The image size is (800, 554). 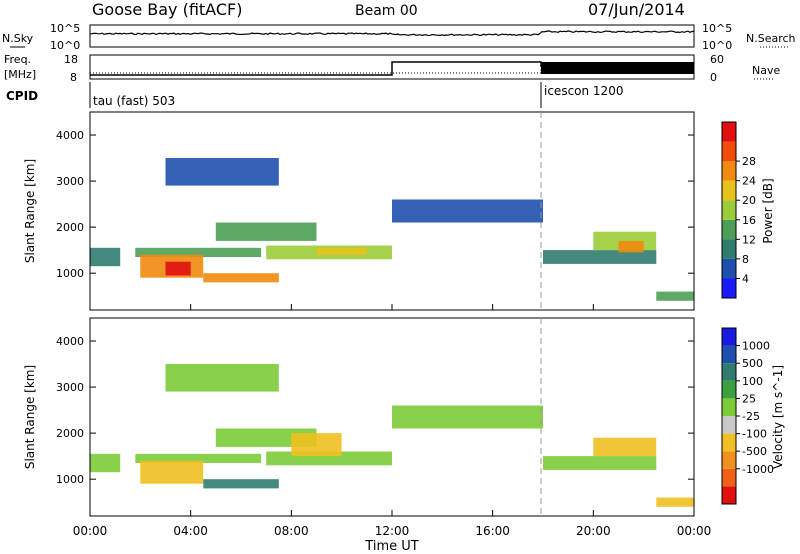 What do you see at coordinates (738, 210) in the screenshot?
I see `power-colorbar: 4 8 12 16 20 24 28` at bounding box center [738, 210].